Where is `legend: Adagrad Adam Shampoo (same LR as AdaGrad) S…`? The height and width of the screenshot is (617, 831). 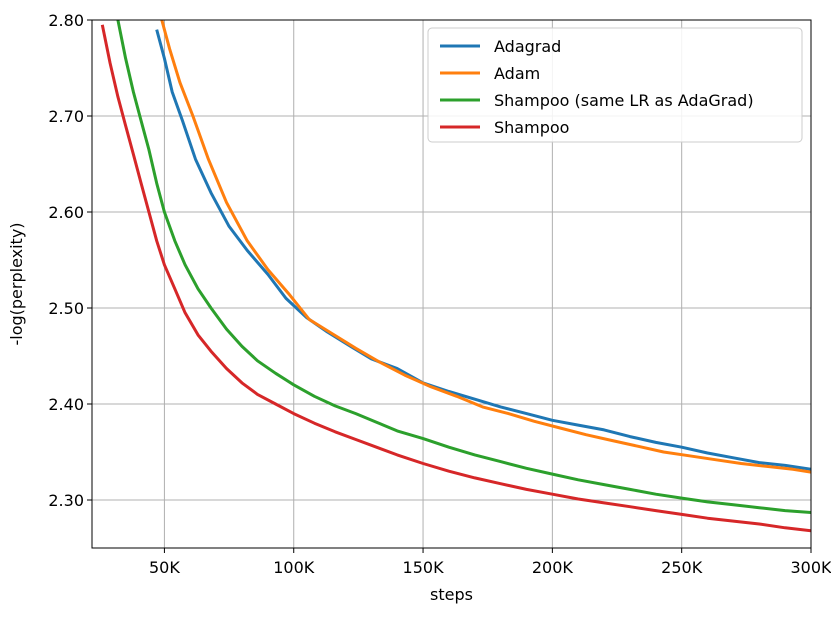
legend: Adagrad Adam Shampoo (same LR as AdaGrad) S… is located at coordinates (615, 85).